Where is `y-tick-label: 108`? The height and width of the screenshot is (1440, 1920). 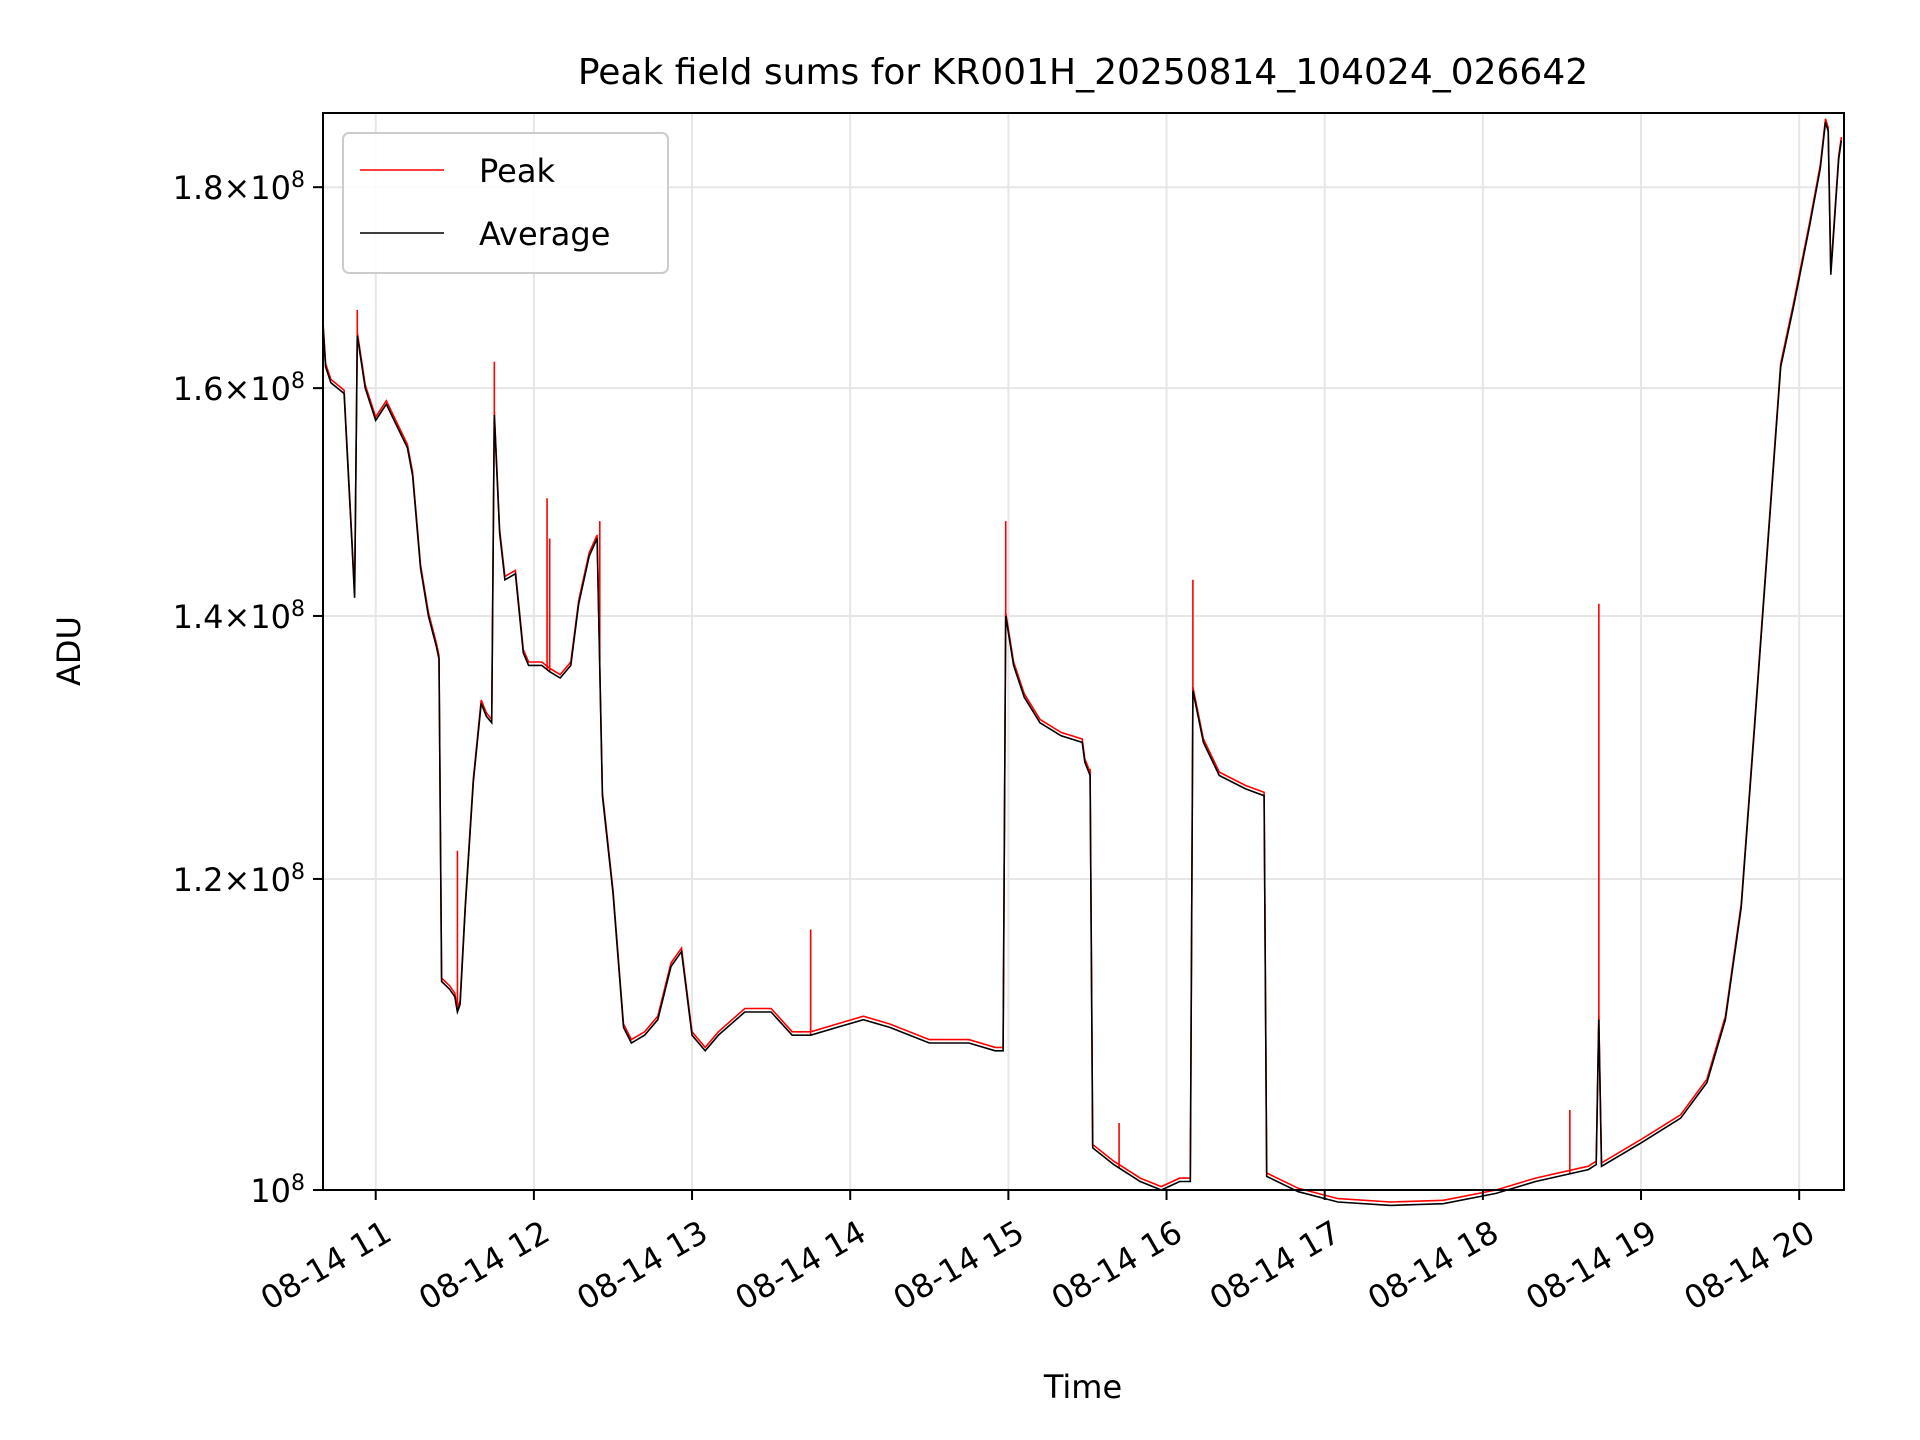 y-tick-label: 108 is located at coordinates (277, 1191).